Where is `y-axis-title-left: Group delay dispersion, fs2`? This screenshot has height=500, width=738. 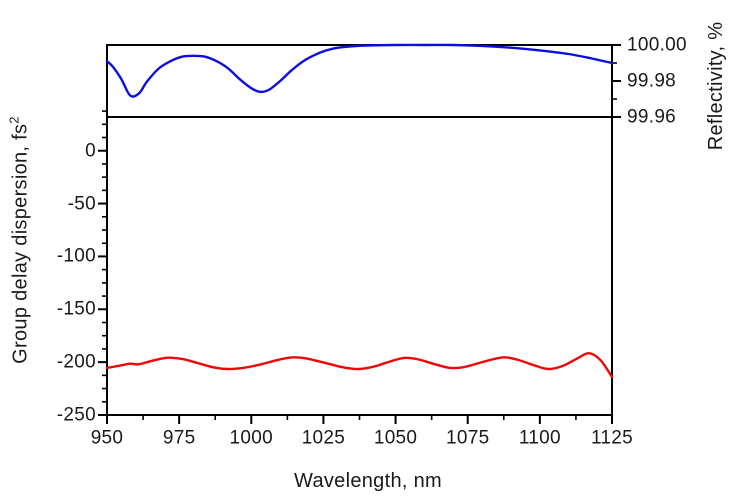 y-axis-title-left: Group delay dispersion, fs2 is located at coordinates (19, 240).